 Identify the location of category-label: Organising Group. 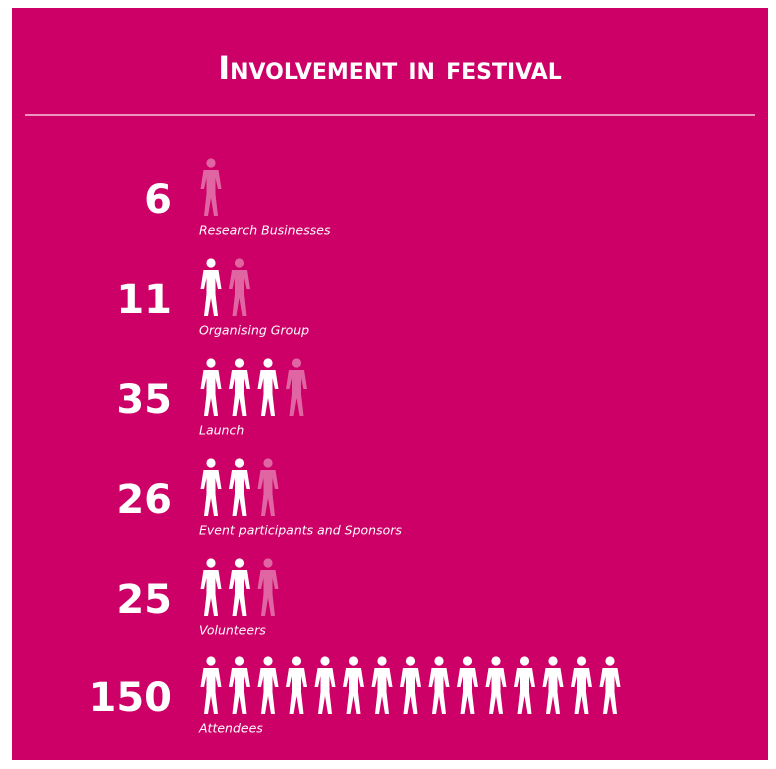
(254, 330).